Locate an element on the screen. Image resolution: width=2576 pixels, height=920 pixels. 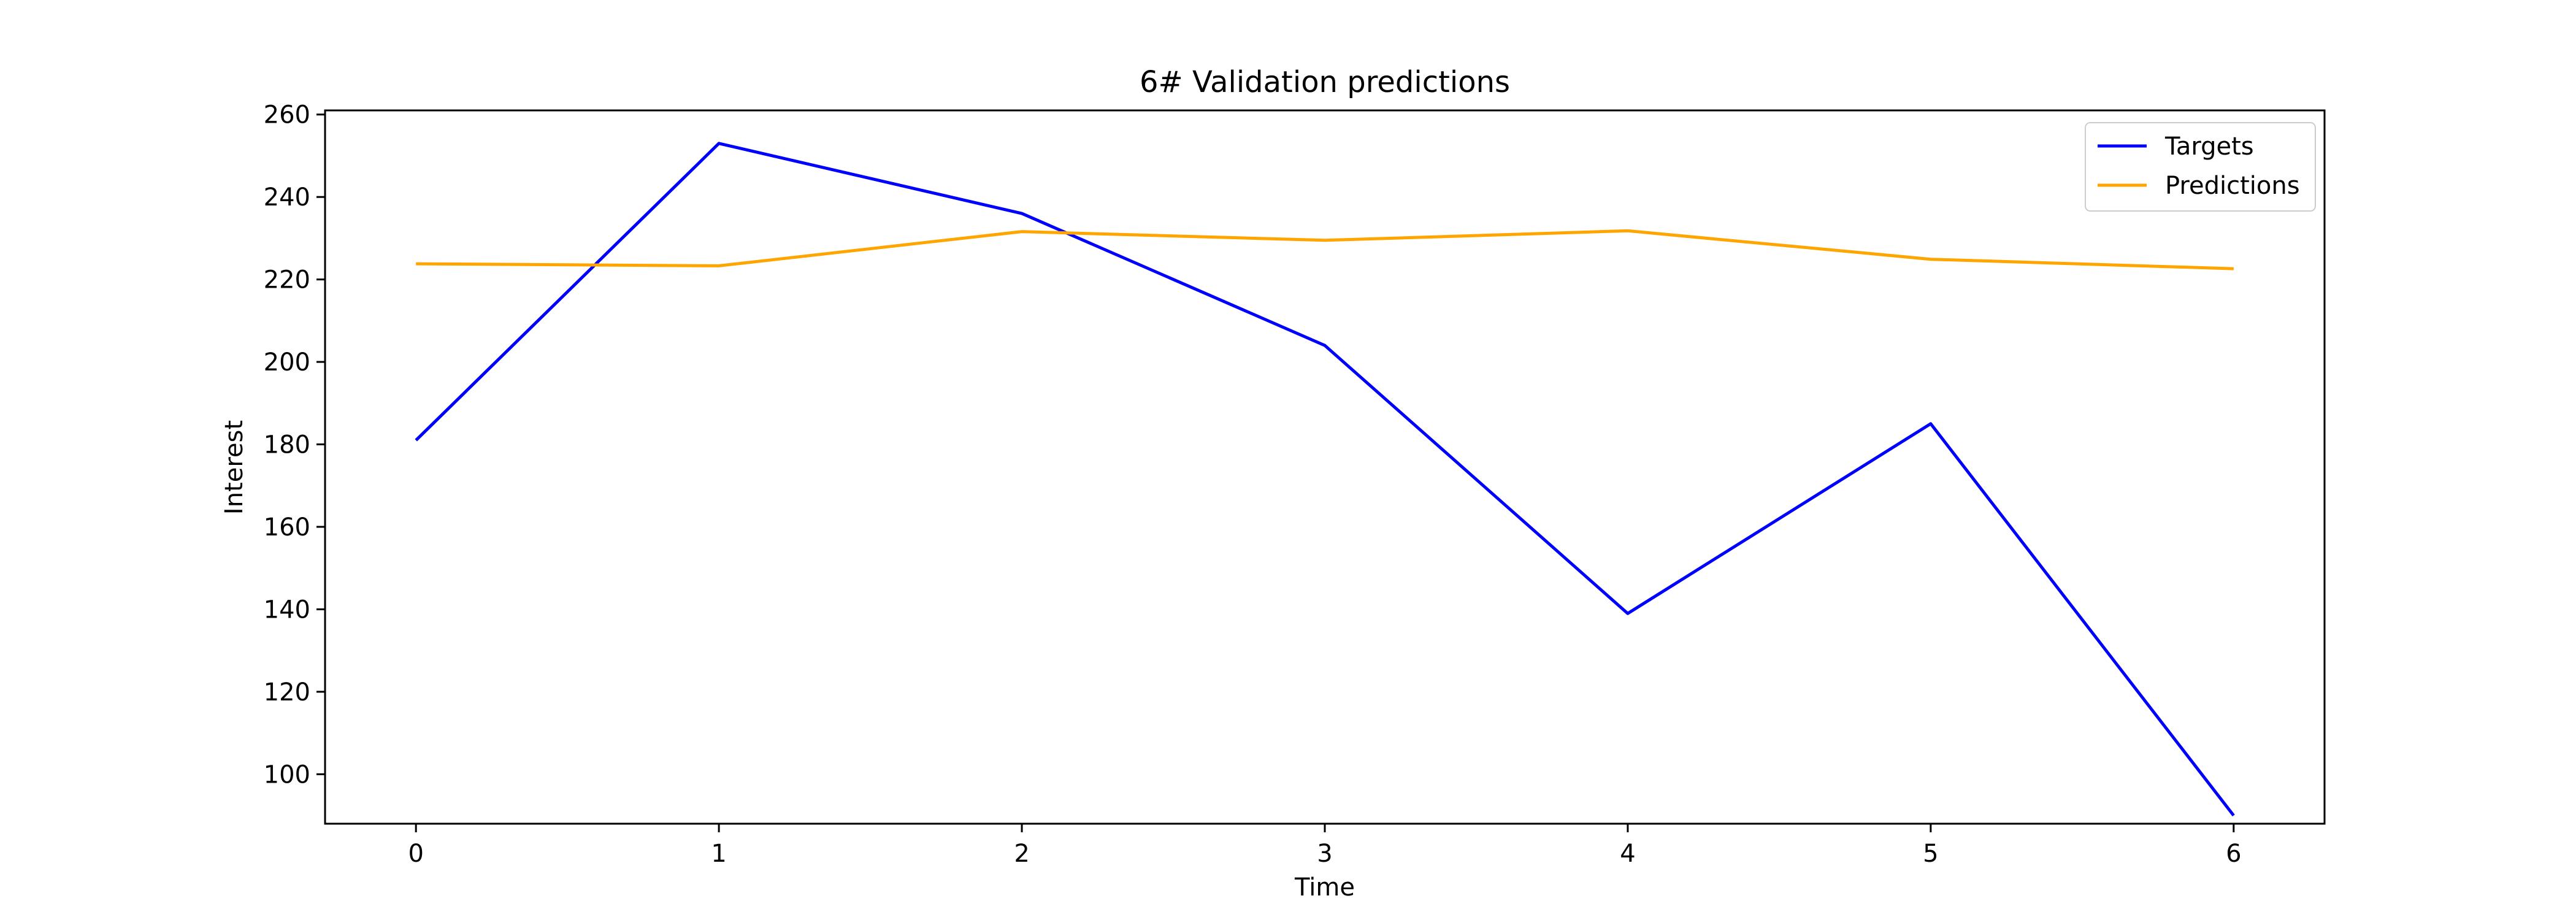
y-axis: 100 120 140 160 180 200 220 240 260 is located at coordinates (294, 445).